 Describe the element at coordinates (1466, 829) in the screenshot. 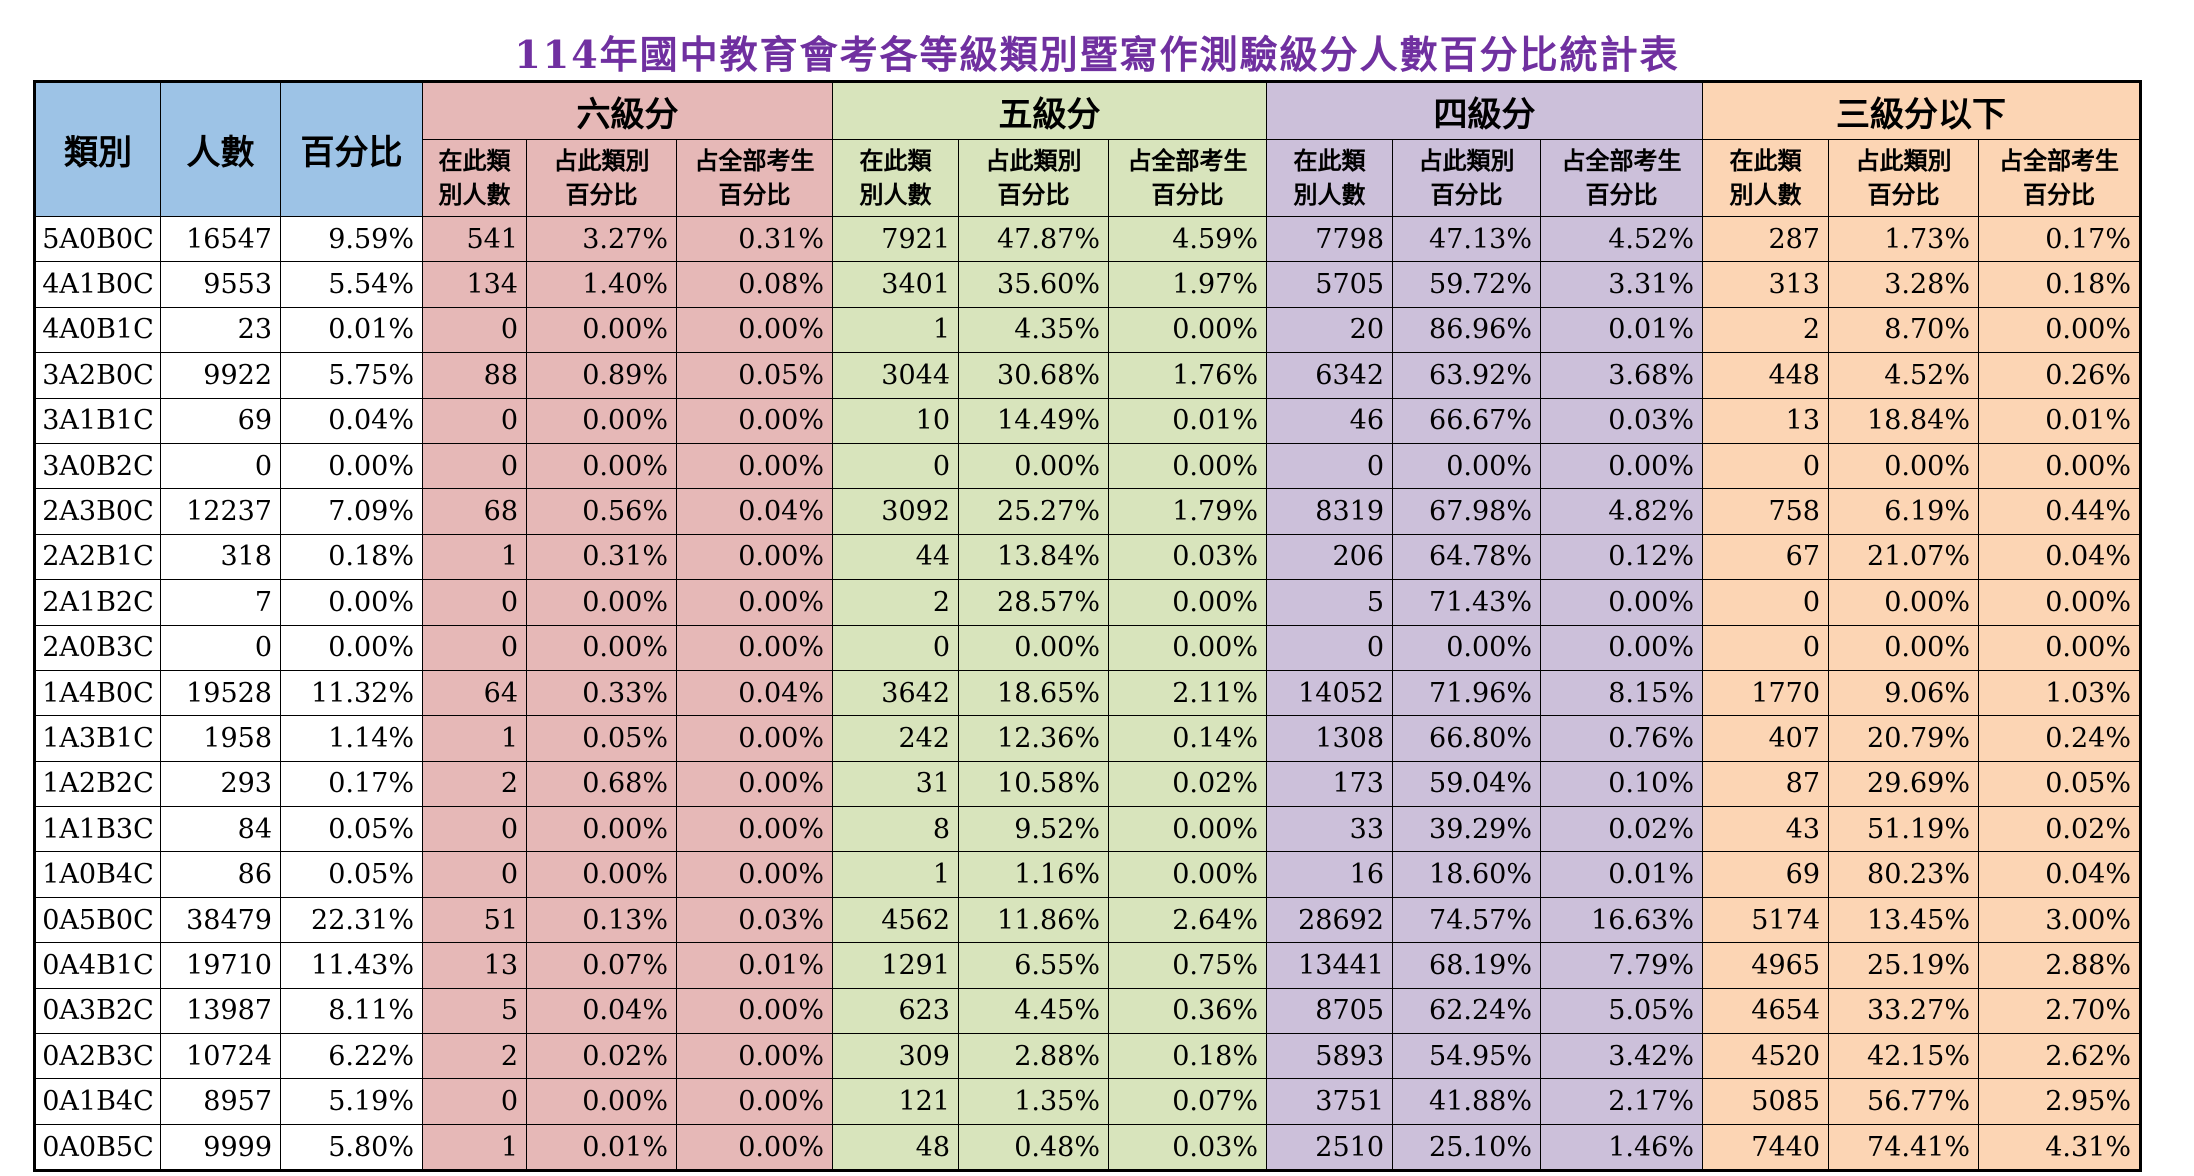

I see `l4-pct-cat-cell: 39.29%` at that location.